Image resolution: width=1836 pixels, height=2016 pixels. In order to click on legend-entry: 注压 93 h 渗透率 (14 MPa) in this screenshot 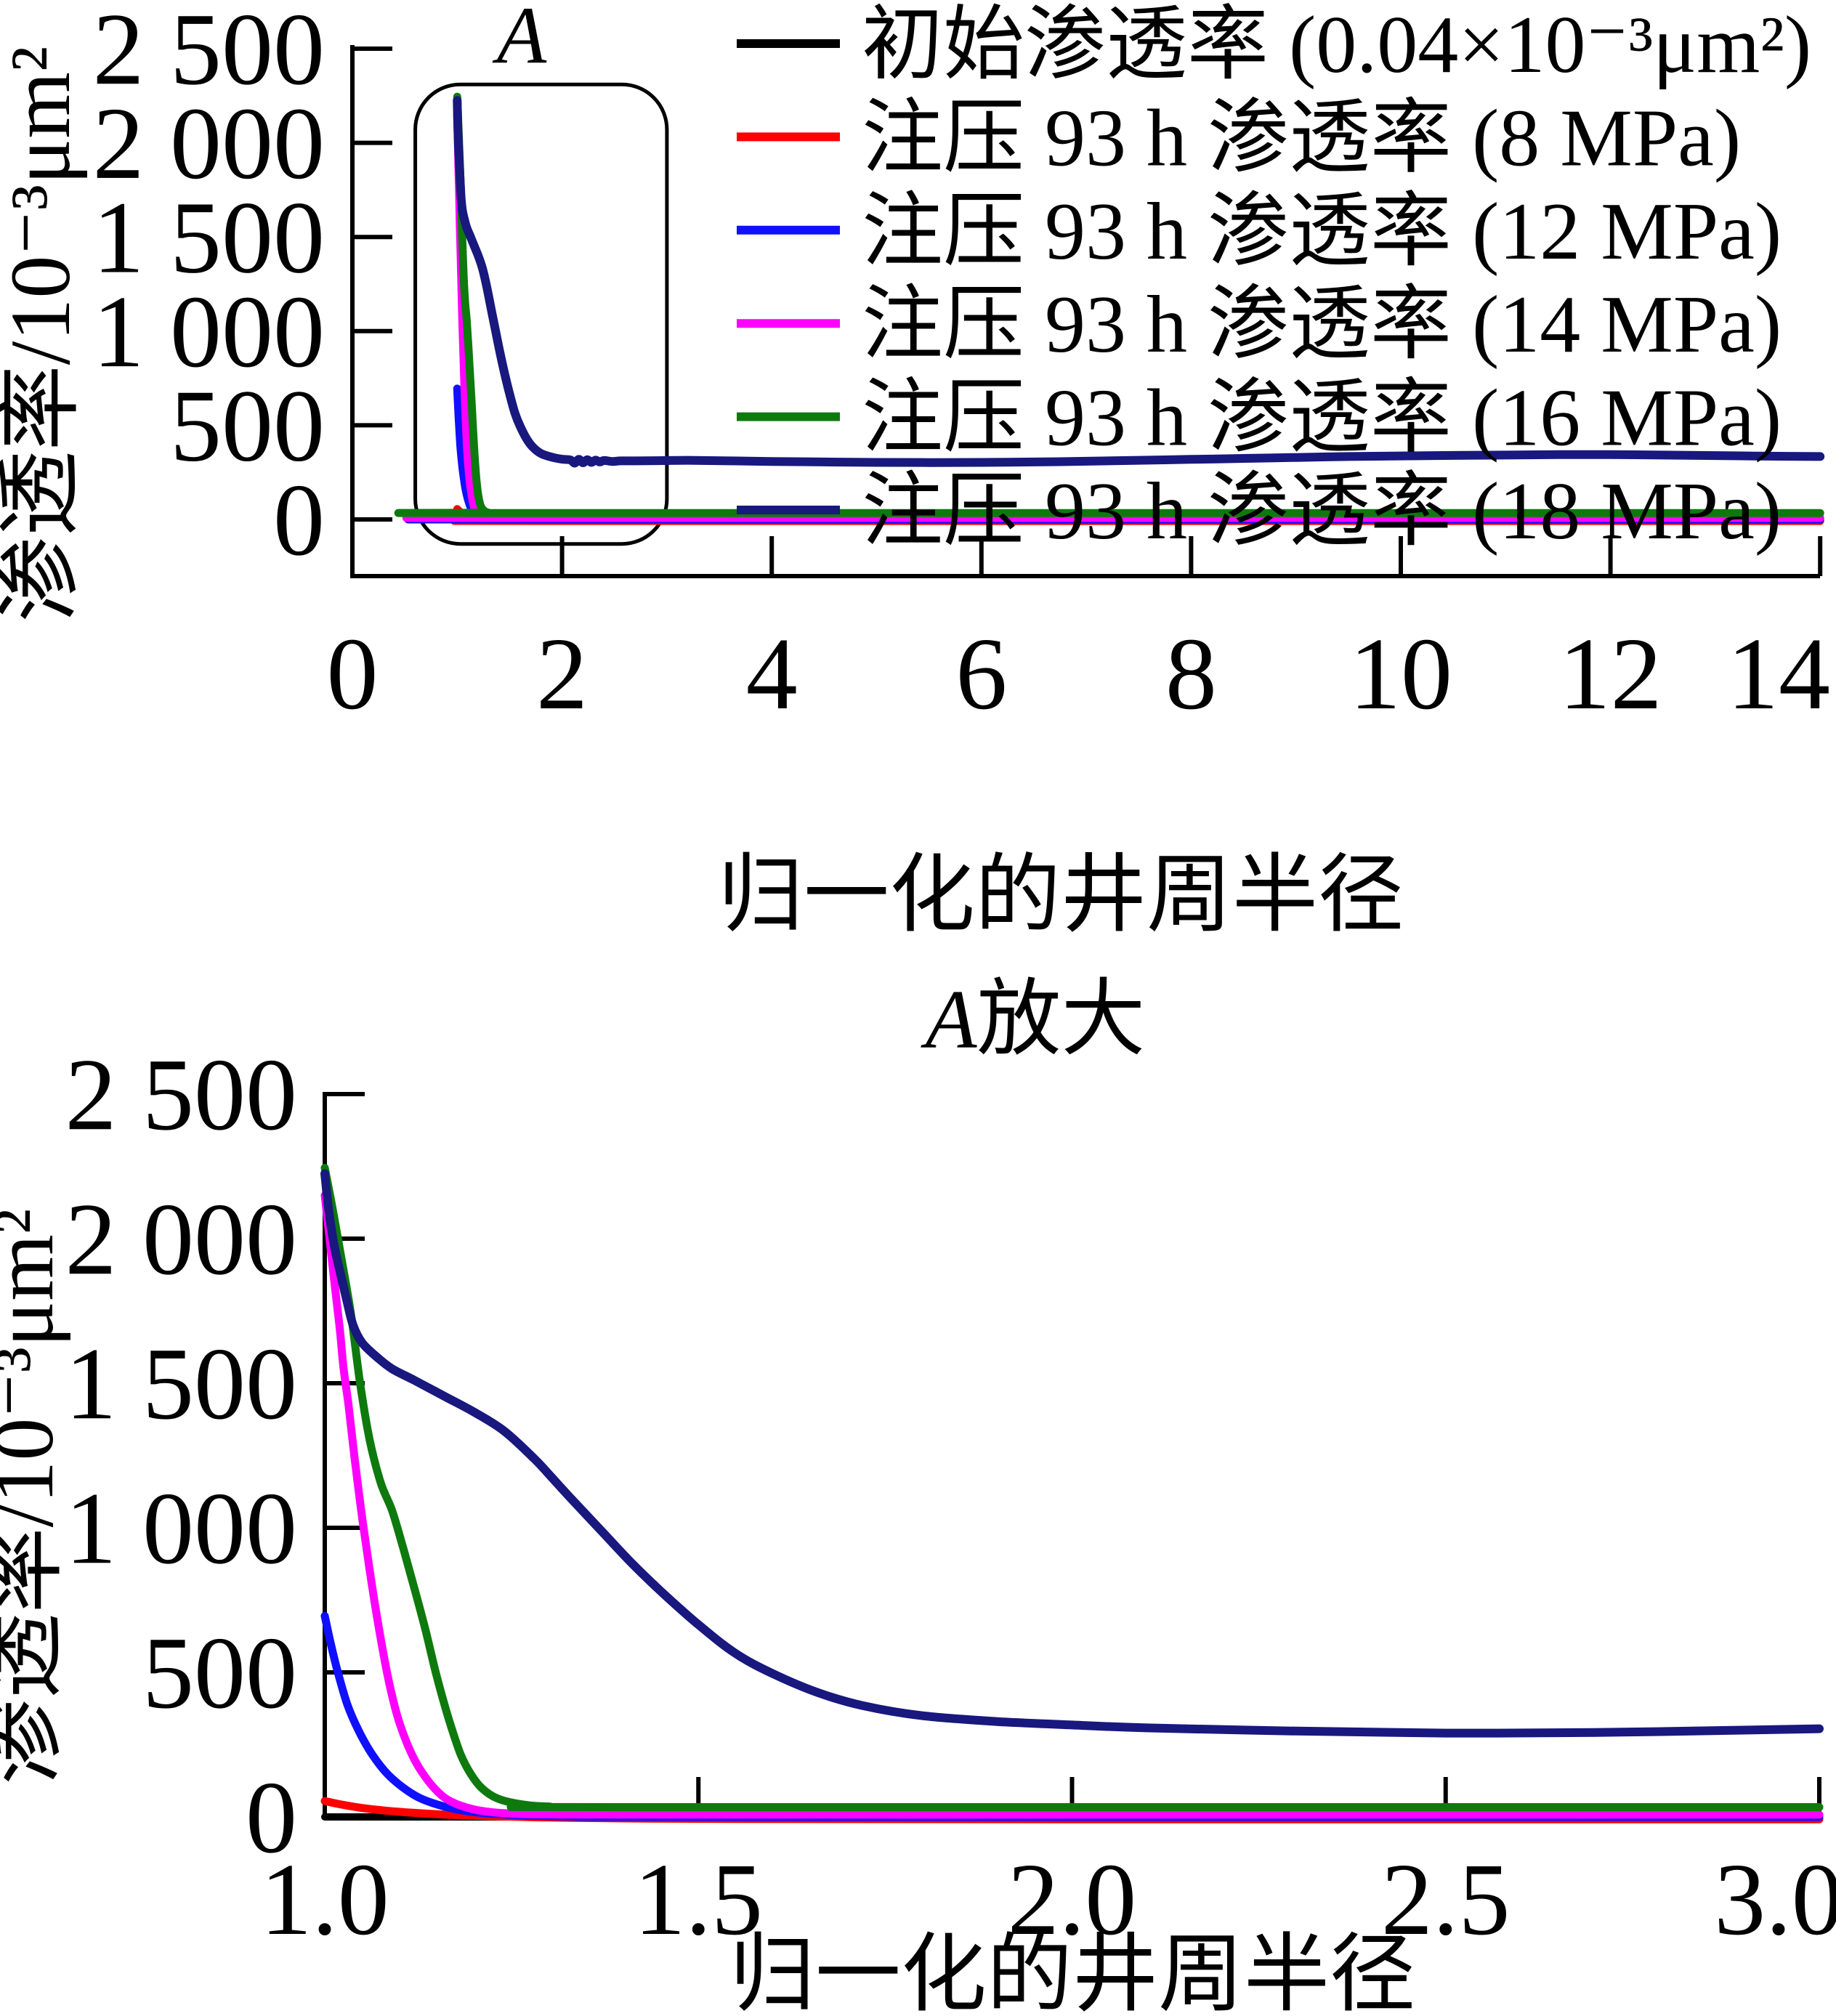, I will do `click(1259, 325)`.